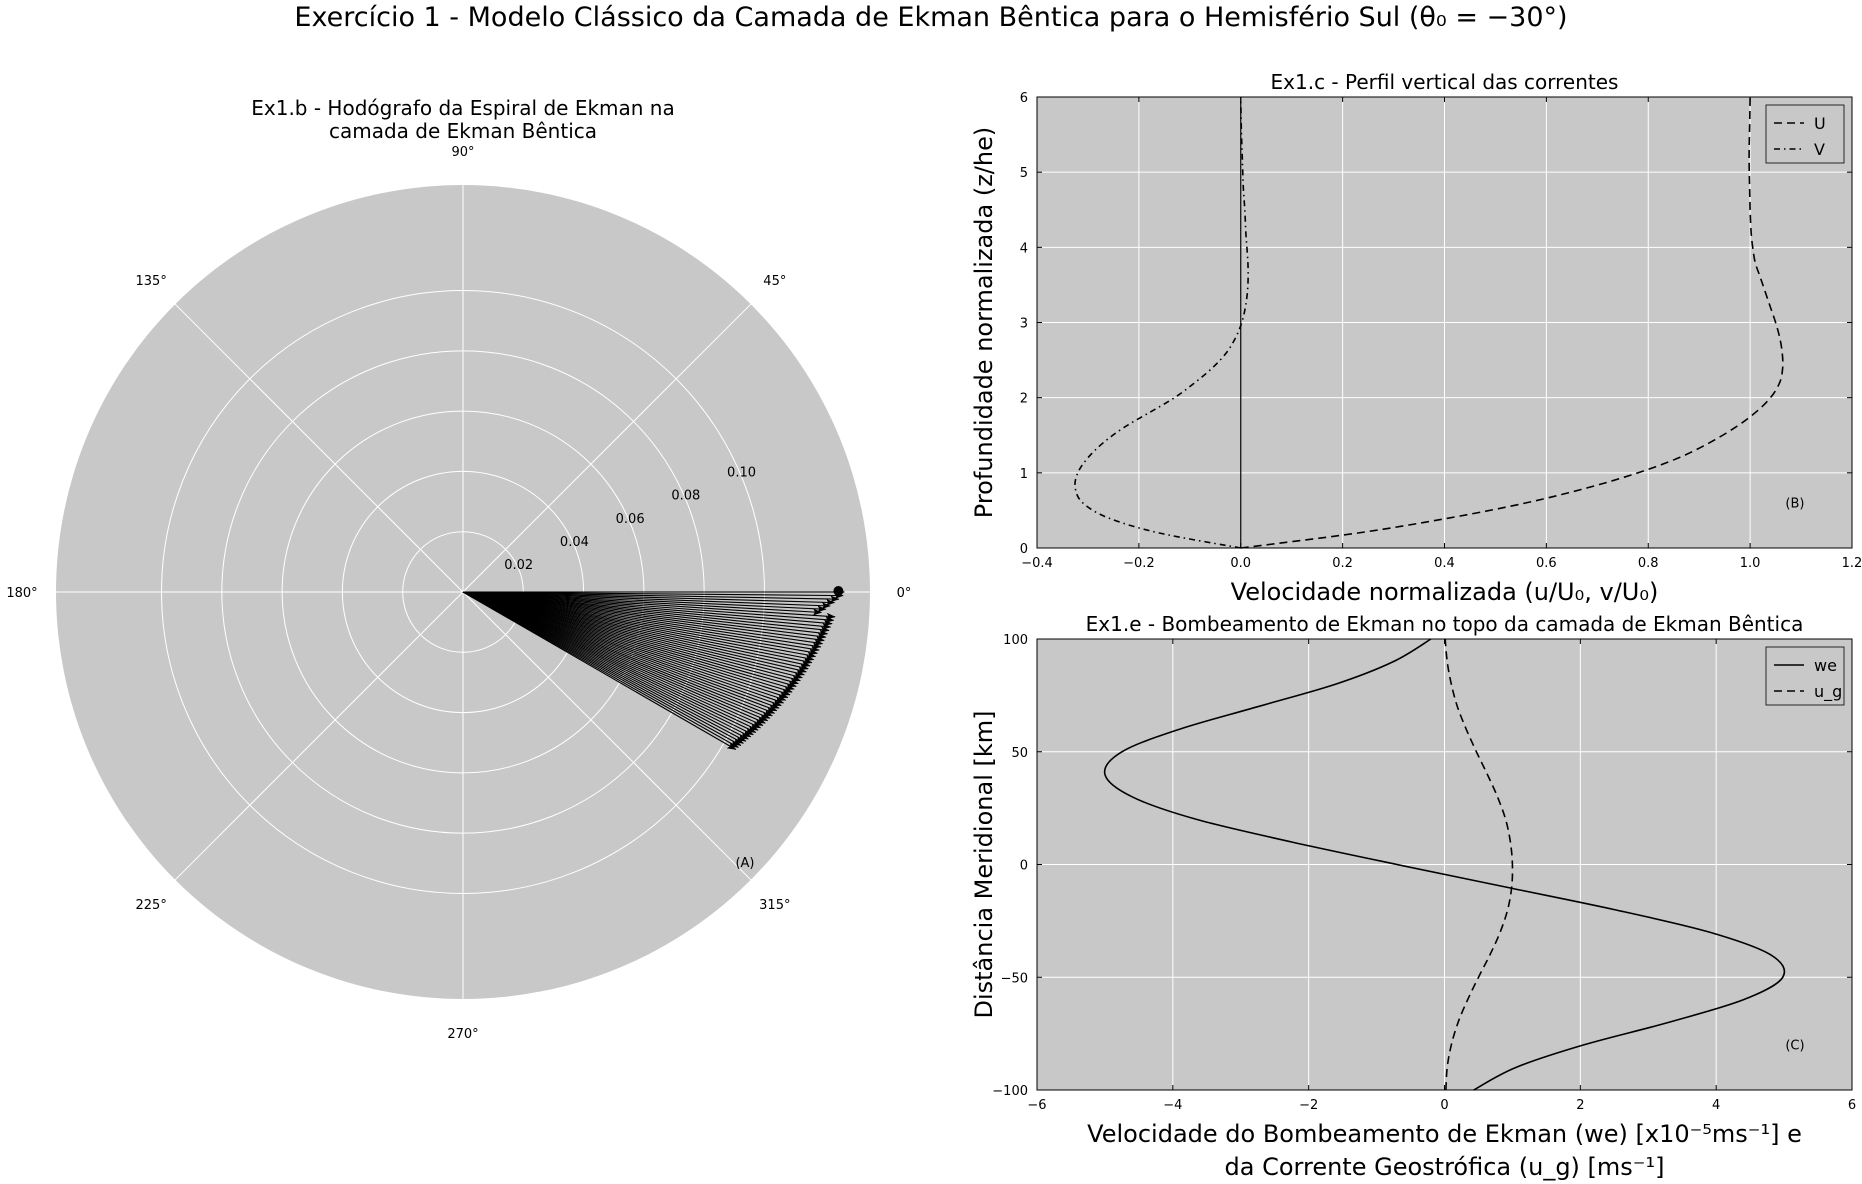 This screenshot has height=1184, width=1862. I want to click on polar-arrow-cluster, so click(838, 591).